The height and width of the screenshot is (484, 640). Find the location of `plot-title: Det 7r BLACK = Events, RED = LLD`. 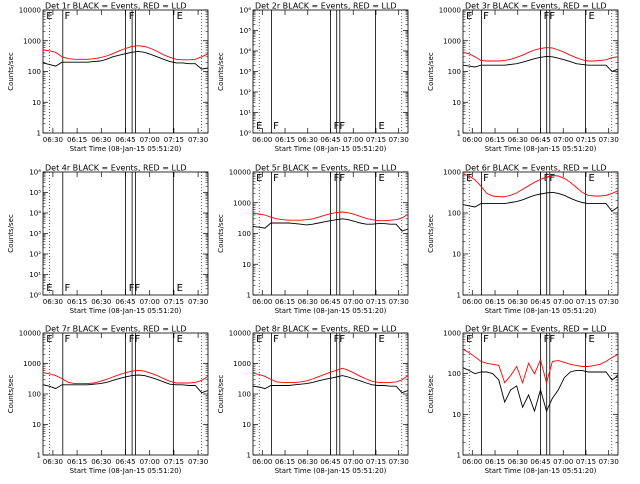

plot-title: Det 7r BLACK = Events, RED = LLD is located at coordinates (116, 329).